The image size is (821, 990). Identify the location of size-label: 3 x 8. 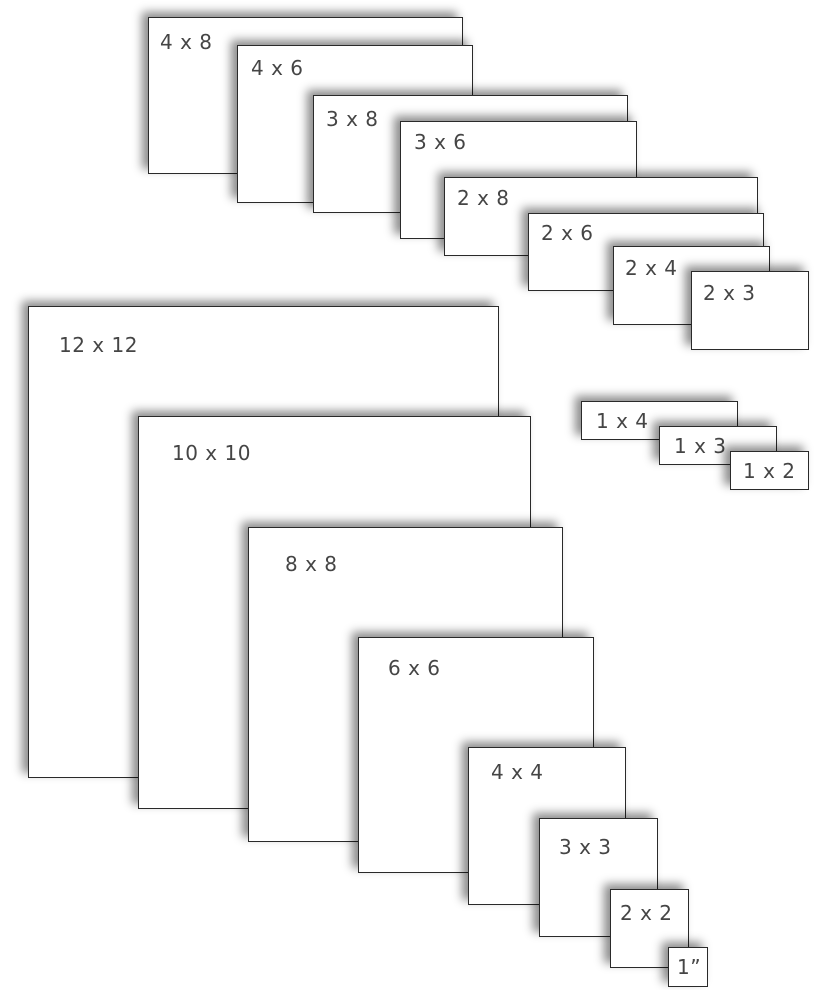
(352, 119).